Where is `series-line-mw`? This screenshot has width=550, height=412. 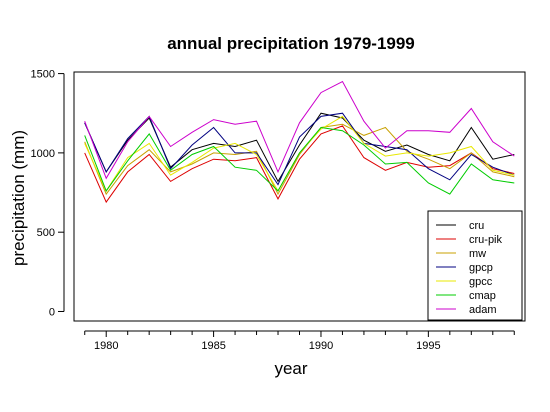 series-line-mw is located at coordinates (299, 159).